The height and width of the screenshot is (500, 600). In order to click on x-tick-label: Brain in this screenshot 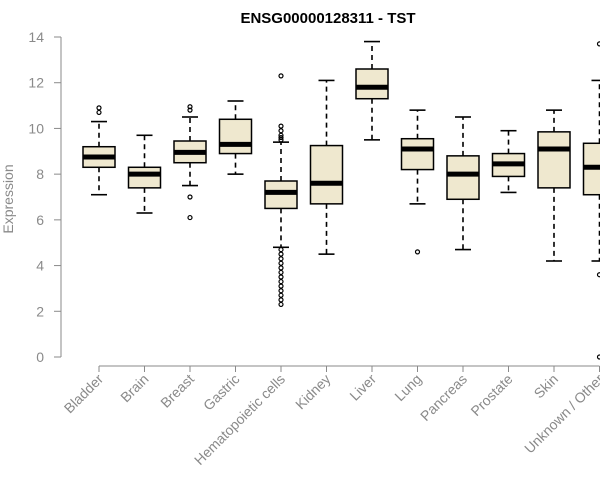, I will do `click(134, 388)`.